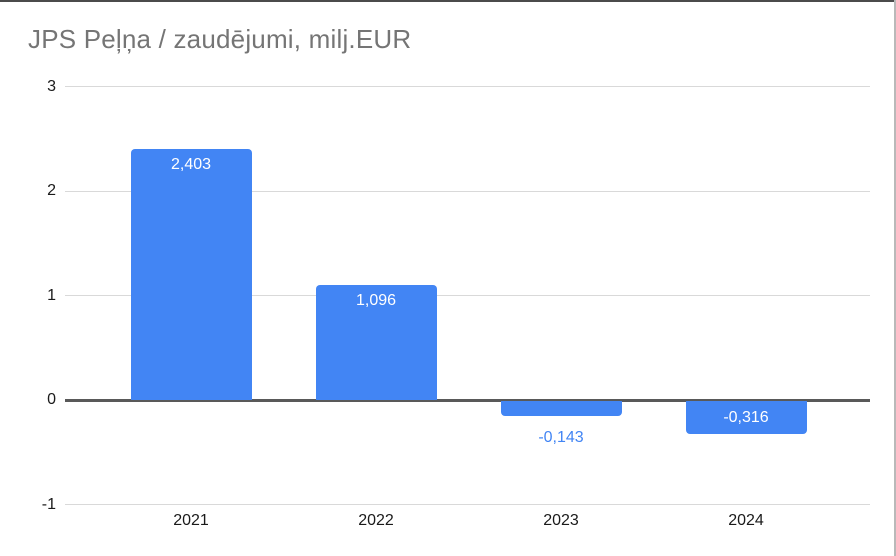 Image resolution: width=896 pixels, height=556 pixels. Describe the element at coordinates (51, 399) in the screenshot. I see `y-axis-tick-0: 0` at that location.